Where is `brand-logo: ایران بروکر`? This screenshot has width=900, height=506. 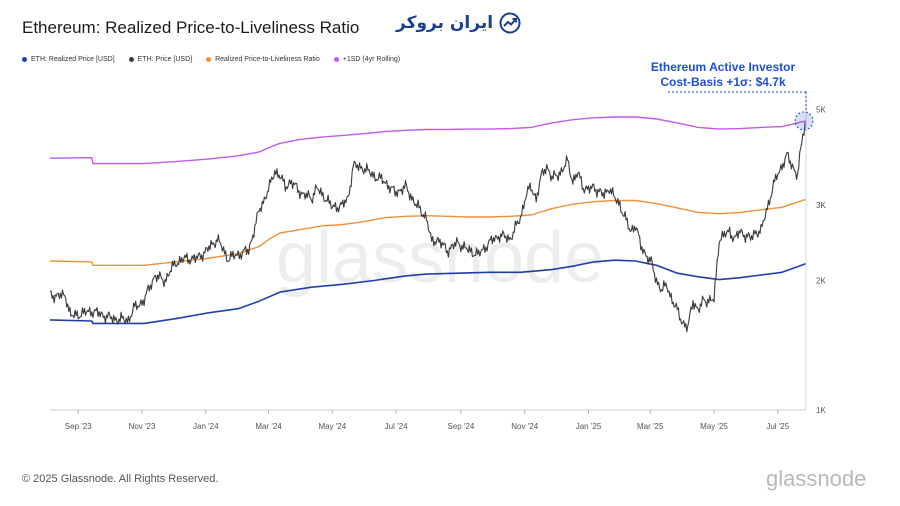
brand-logo: ایران بروکر is located at coordinates (458, 23).